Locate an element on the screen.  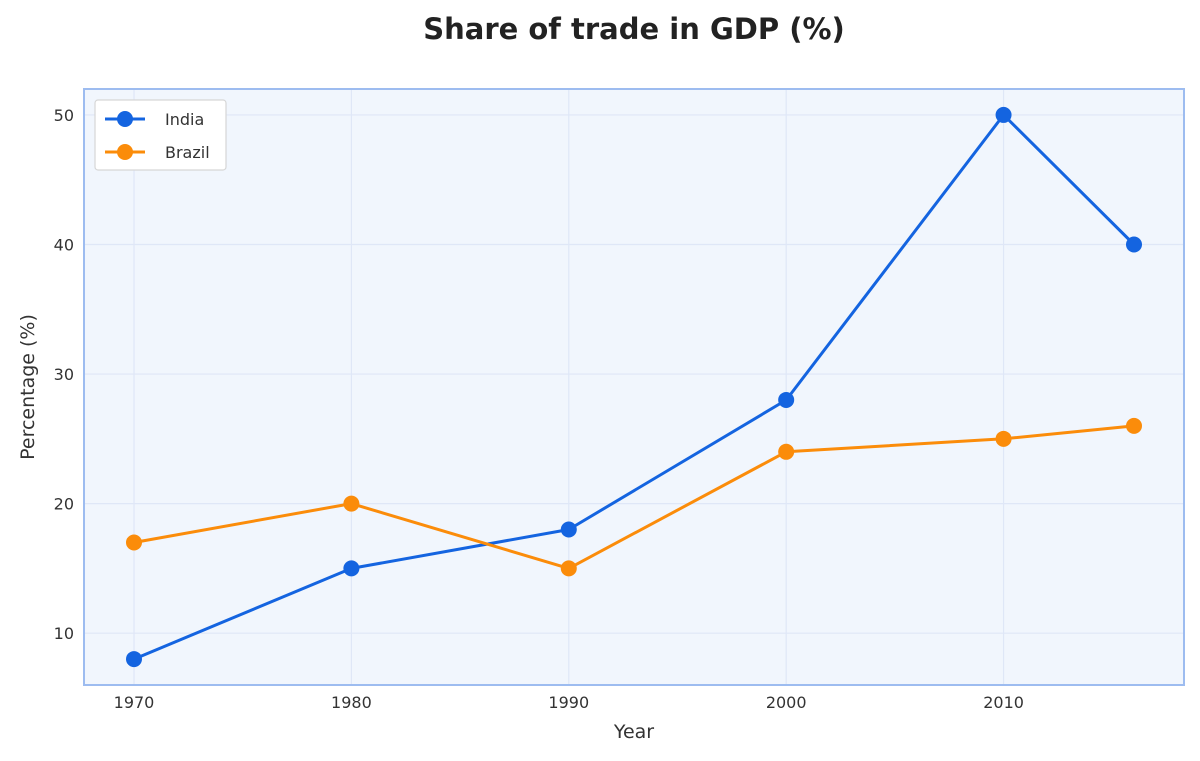
chart-title: Share of trade in GDP (%) is located at coordinates (634, 29).